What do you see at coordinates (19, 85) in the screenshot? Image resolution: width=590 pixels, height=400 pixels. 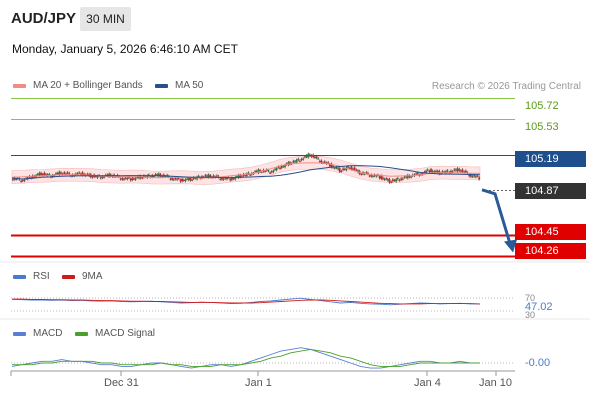 I see `ma20-swatch` at bounding box center [19, 85].